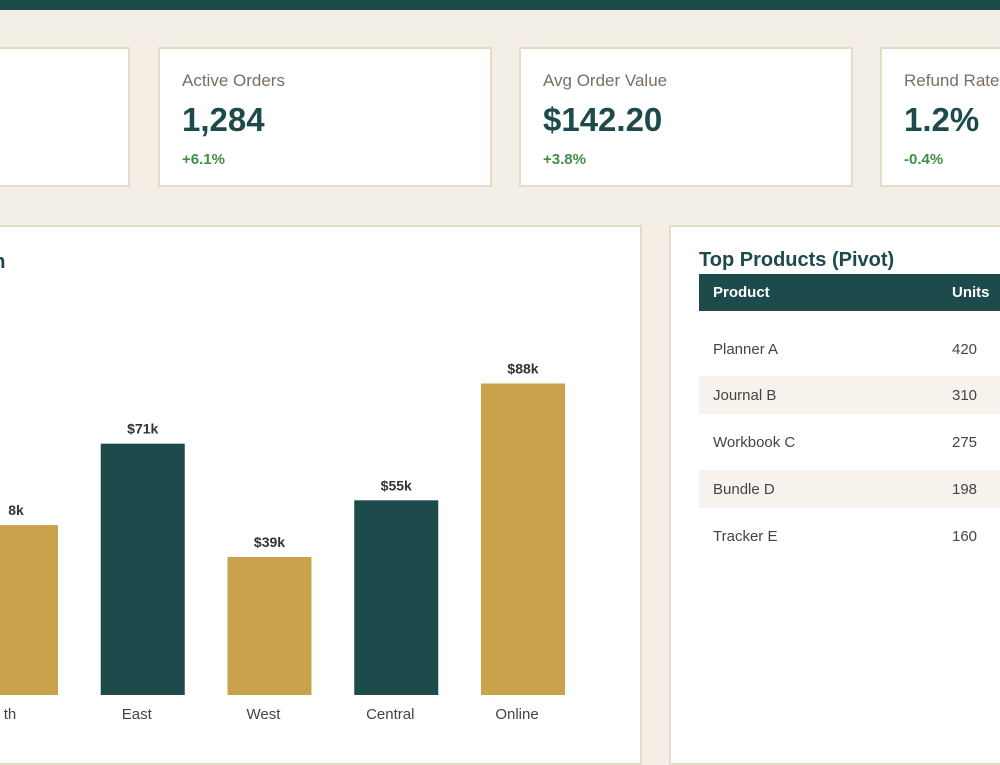  I want to click on category-label: th, so click(10, 714).